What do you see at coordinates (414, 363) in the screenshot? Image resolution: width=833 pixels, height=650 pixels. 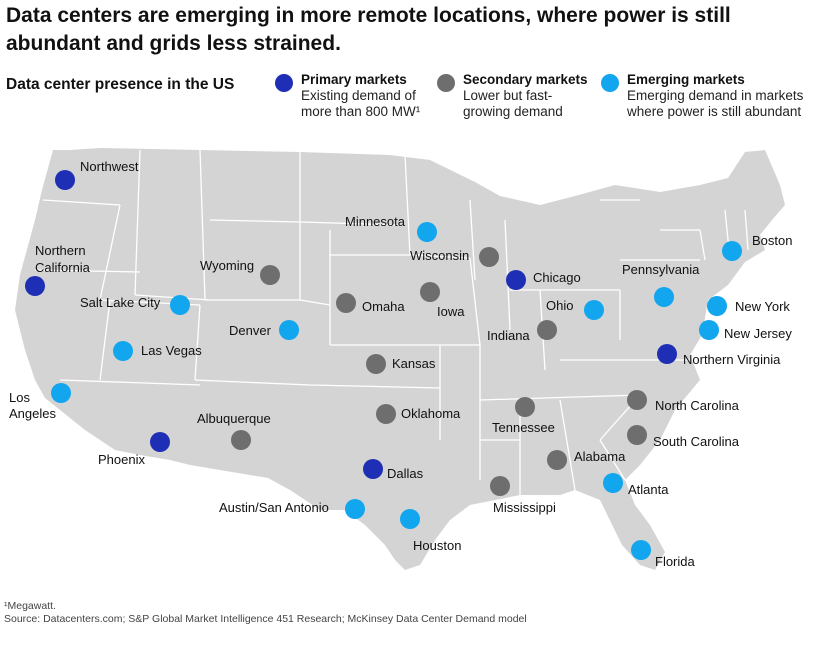 I see `market-label-kansas: Kansas` at bounding box center [414, 363].